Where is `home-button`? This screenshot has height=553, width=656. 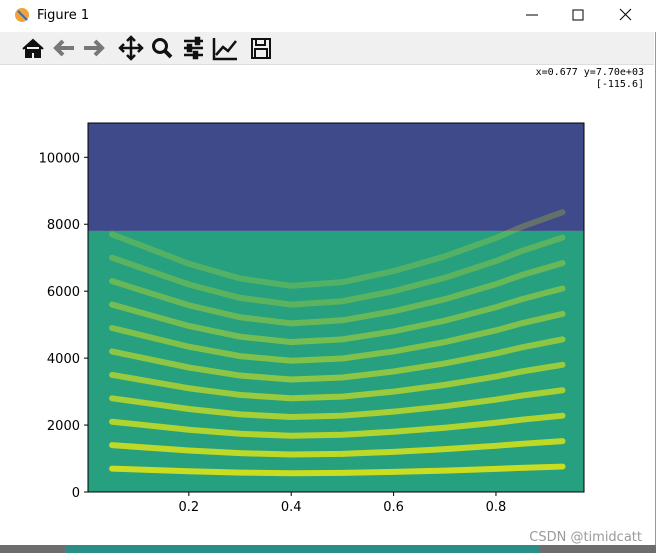 home-button is located at coordinates (33, 48).